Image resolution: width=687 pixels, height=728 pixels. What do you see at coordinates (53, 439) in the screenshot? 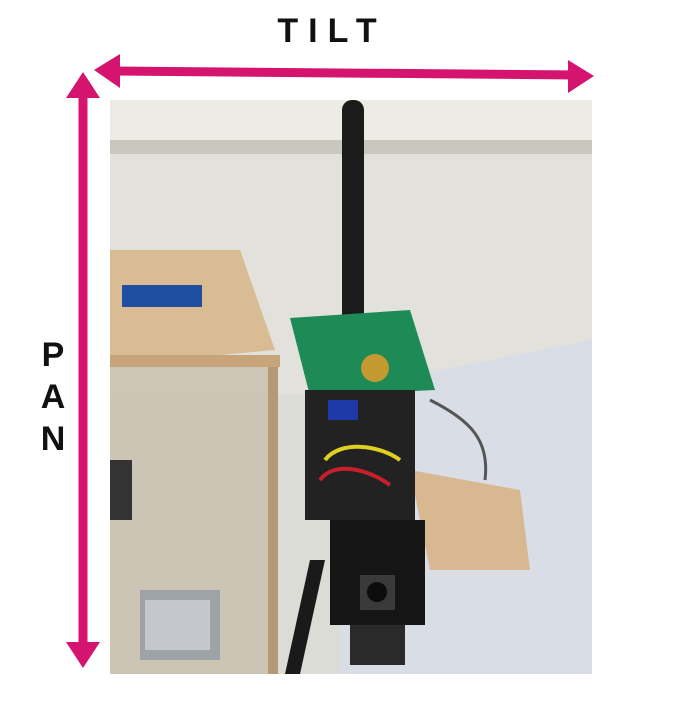
I see `pan-letter-n: N` at bounding box center [53, 439].